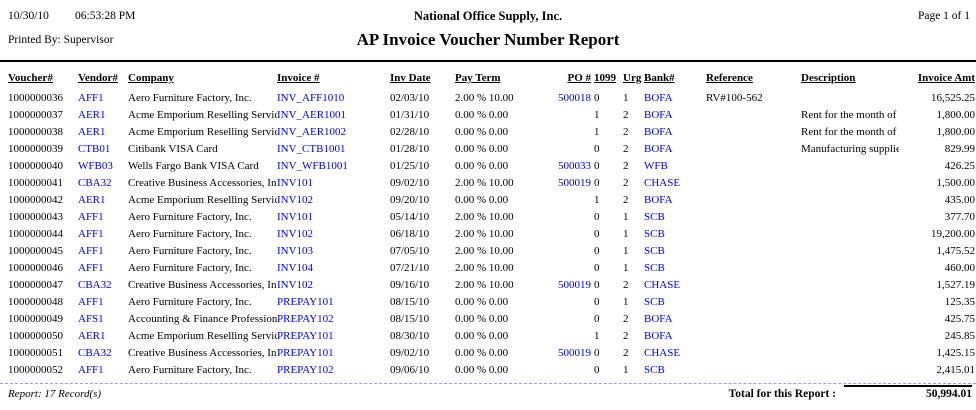  I want to click on cell-invoice: INV_WFB1001, so click(312, 166).